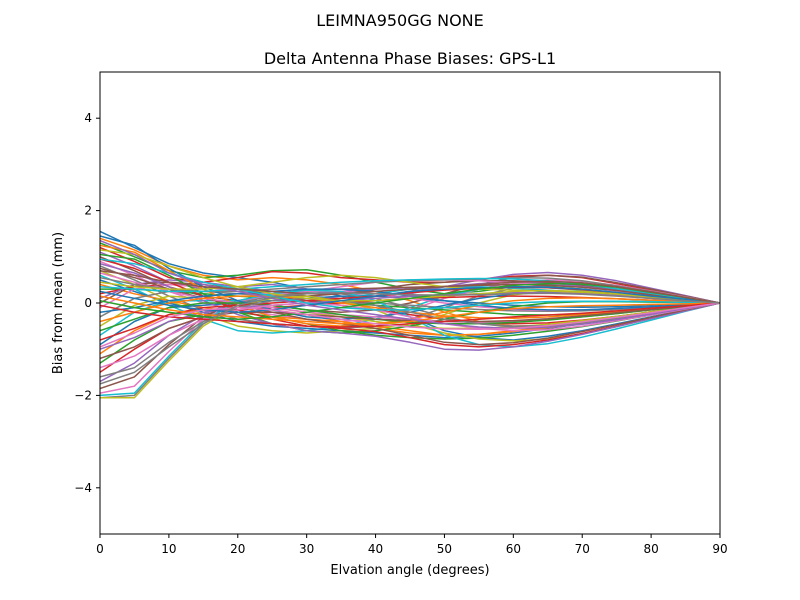  What do you see at coordinates (444, 549) in the screenshot?
I see `x-tick-label: 50` at bounding box center [444, 549].